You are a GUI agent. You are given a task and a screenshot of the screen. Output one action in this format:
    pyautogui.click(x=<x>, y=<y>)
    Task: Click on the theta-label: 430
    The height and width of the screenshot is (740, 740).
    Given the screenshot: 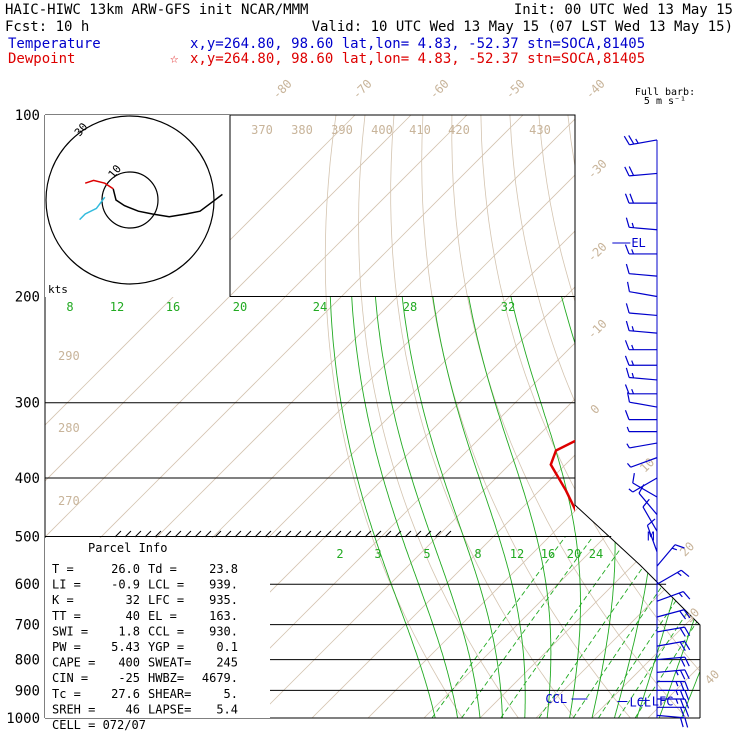 What is the action you would take?
    pyautogui.click(x=540, y=130)
    